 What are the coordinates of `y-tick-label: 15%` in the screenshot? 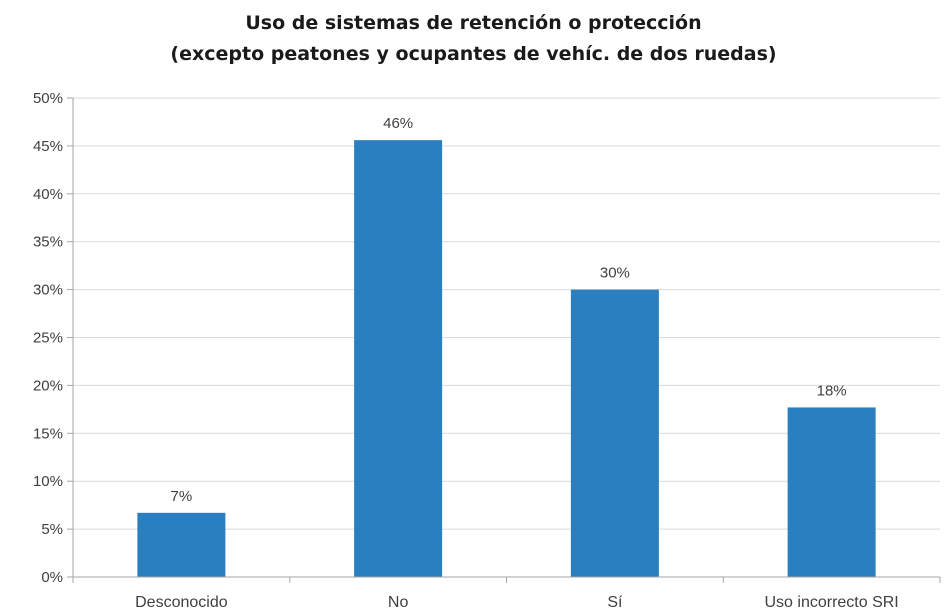 It's located at (48, 433).